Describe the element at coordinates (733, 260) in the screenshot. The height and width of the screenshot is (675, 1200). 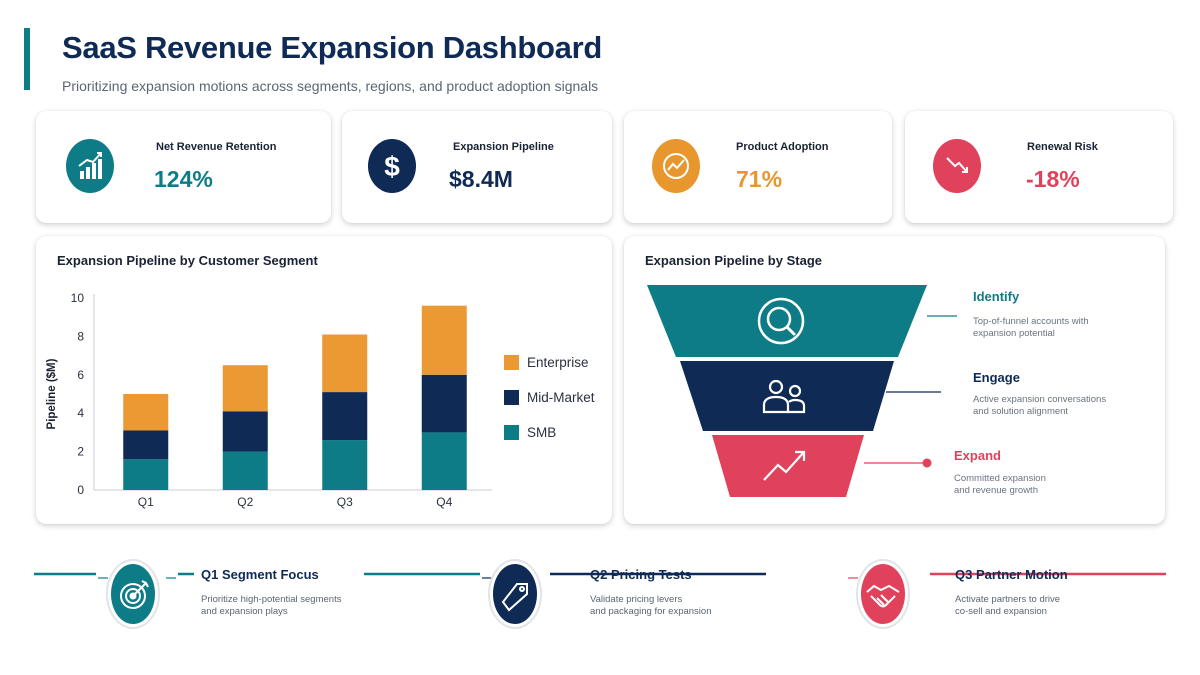
I see `panel-title: Expansion Pipeline by Stage` at that location.